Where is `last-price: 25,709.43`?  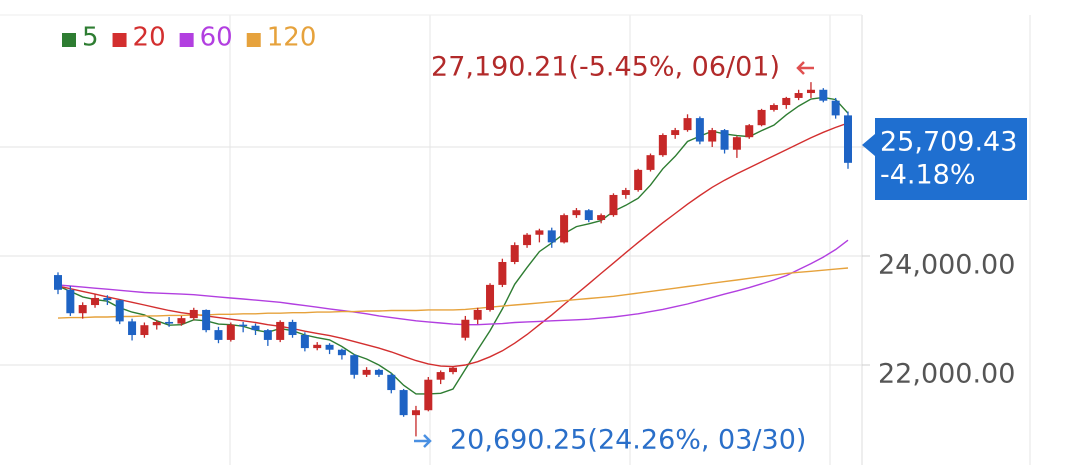 last-price: 25,709.43 is located at coordinates (948, 142).